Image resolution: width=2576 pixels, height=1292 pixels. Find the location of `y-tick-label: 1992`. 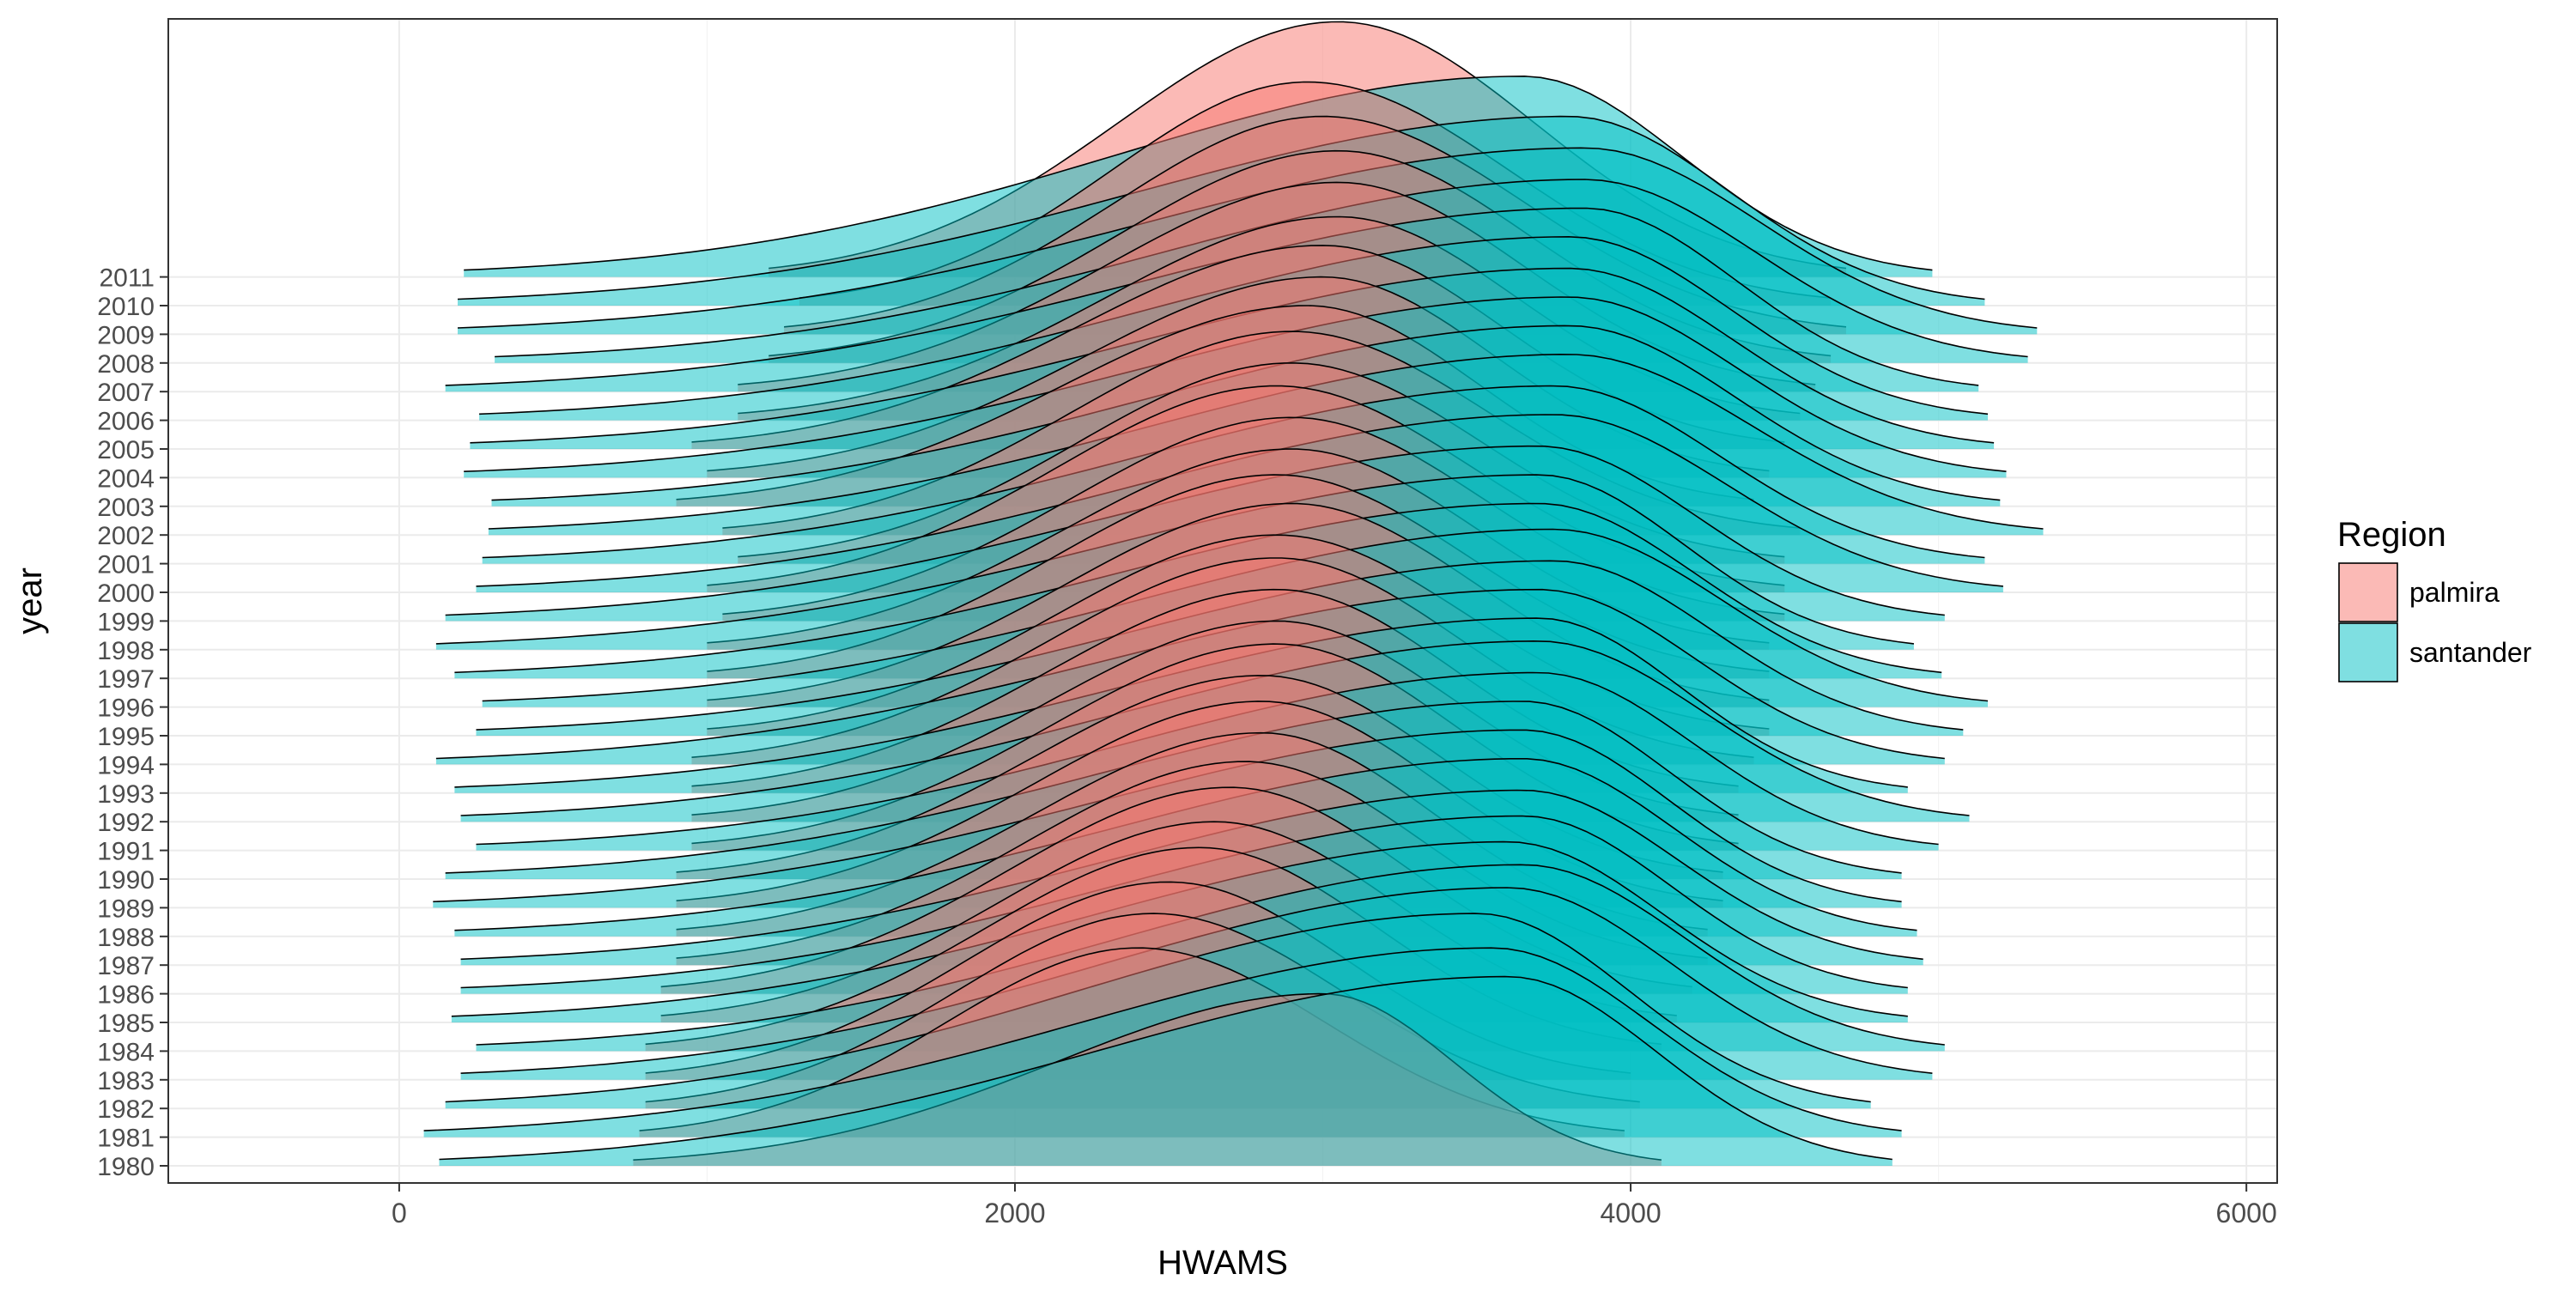

y-tick-label: 1992 is located at coordinates (126, 823).